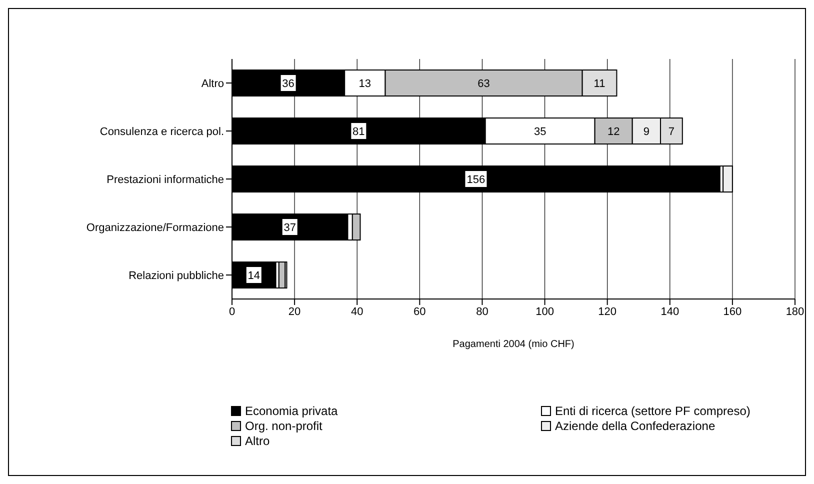 This screenshot has height=484, width=814. What do you see at coordinates (607, 312) in the screenshot?
I see `x-tick-label: 120` at bounding box center [607, 312].